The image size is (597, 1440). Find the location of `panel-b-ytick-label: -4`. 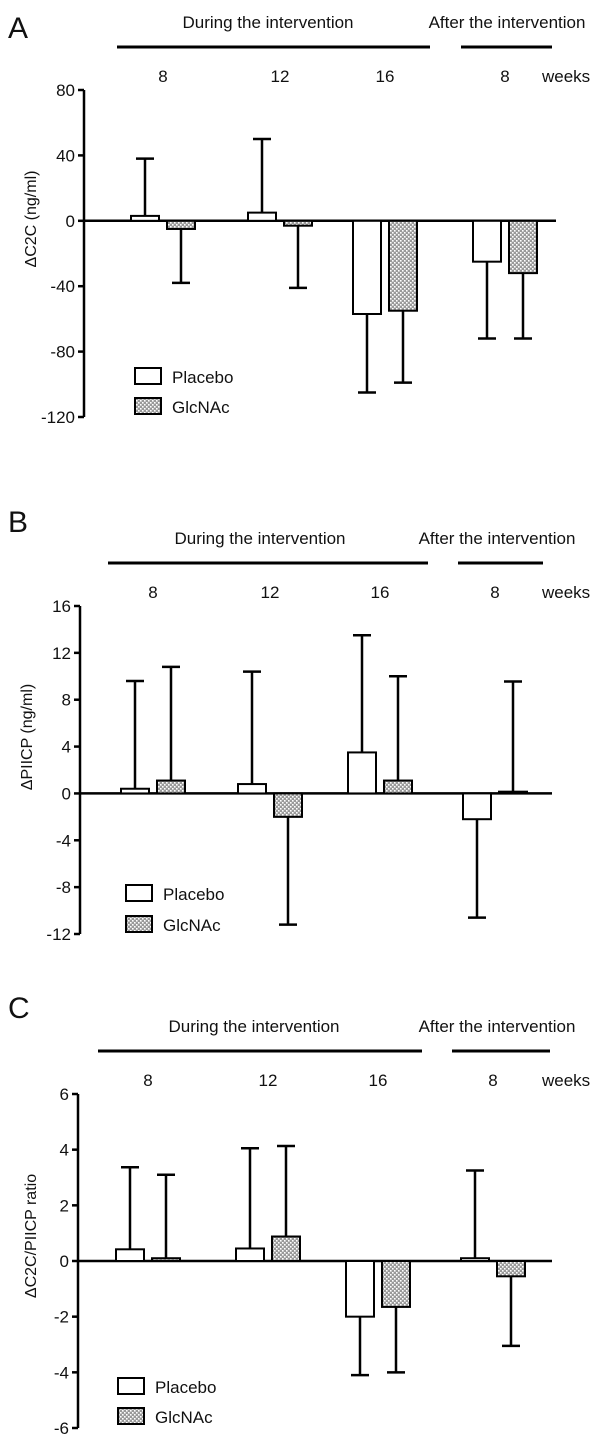

panel-b-ytick-label: -4 is located at coordinates (63, 840).